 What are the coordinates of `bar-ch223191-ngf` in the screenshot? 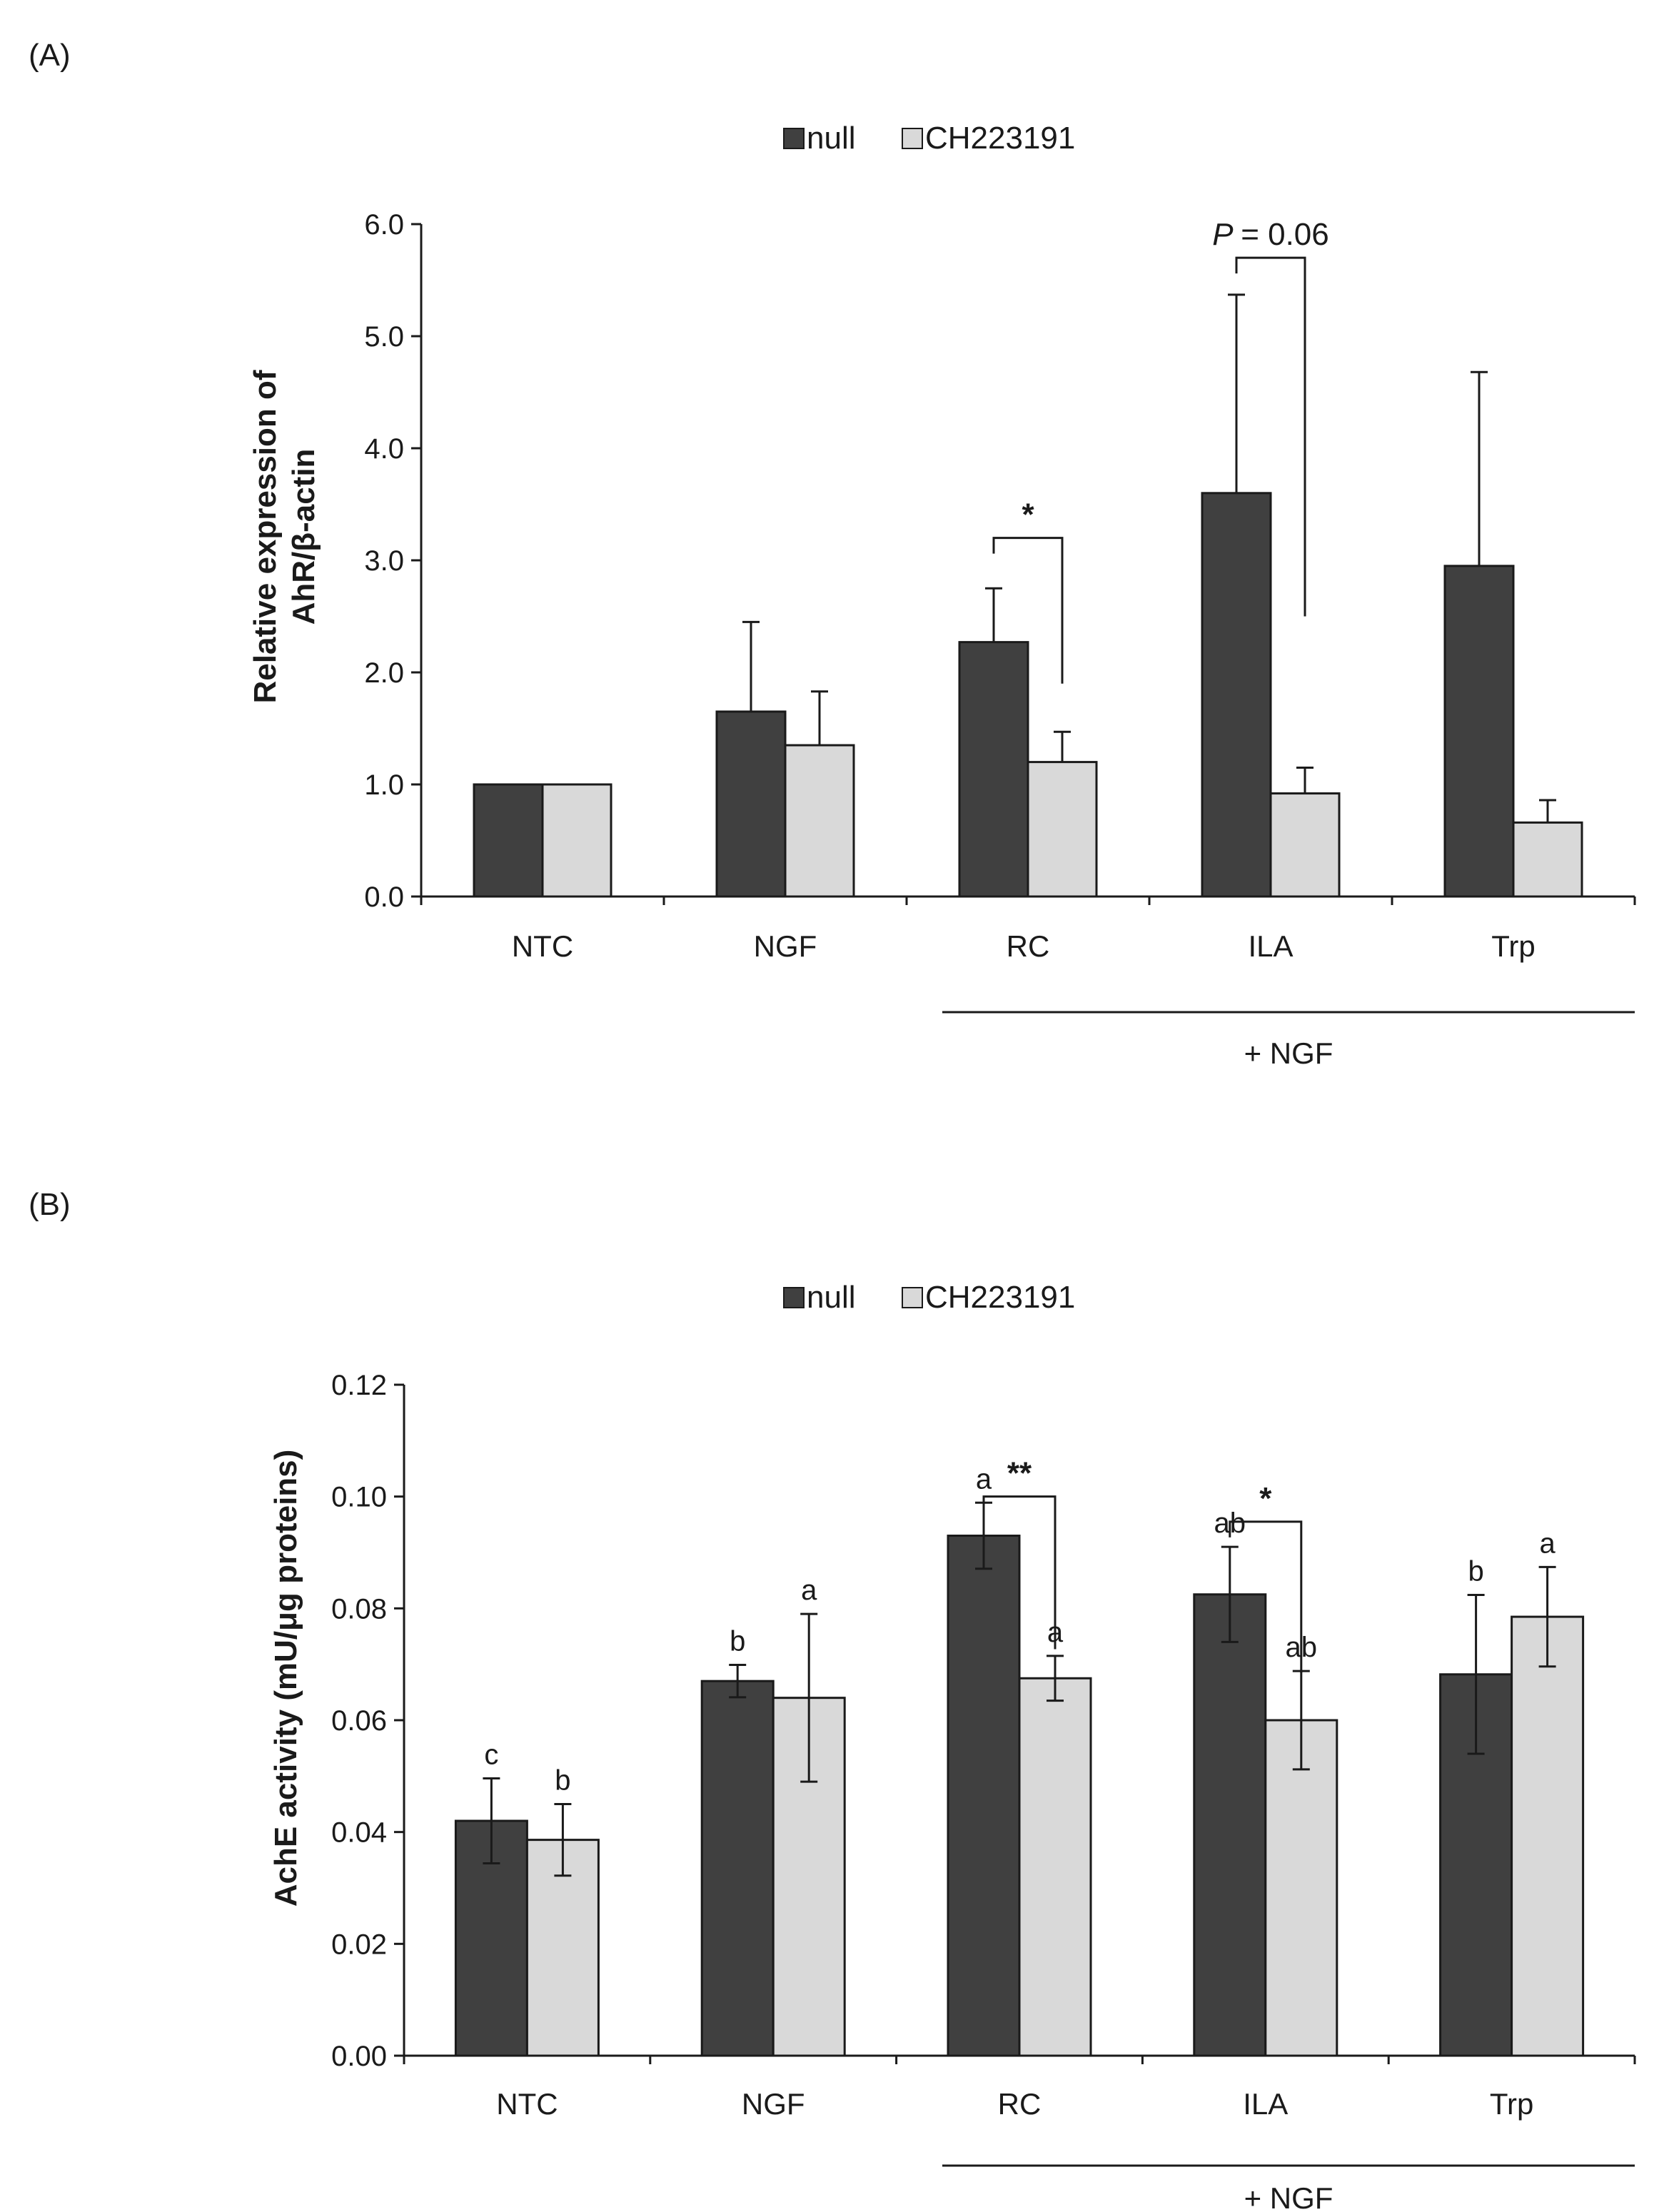 It's located at (820, 821).